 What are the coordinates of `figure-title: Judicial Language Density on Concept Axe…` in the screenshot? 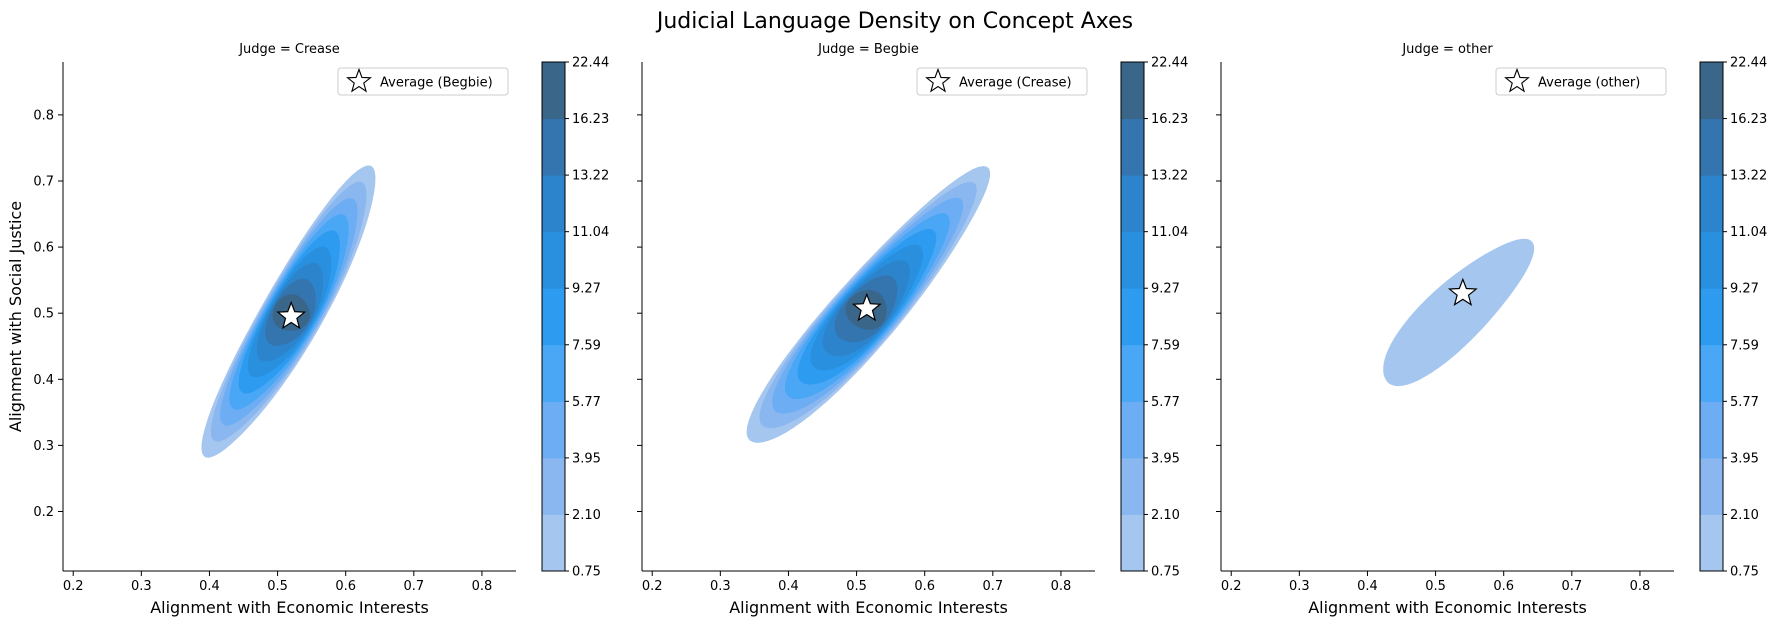 It's located at (894, 21).